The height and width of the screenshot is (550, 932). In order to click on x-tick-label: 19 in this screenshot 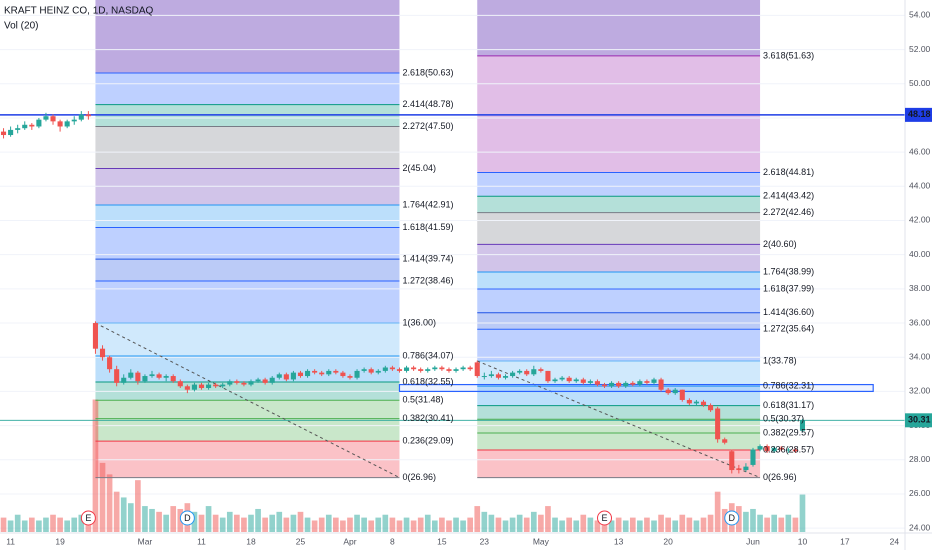, I will do `click(60, 541)`.